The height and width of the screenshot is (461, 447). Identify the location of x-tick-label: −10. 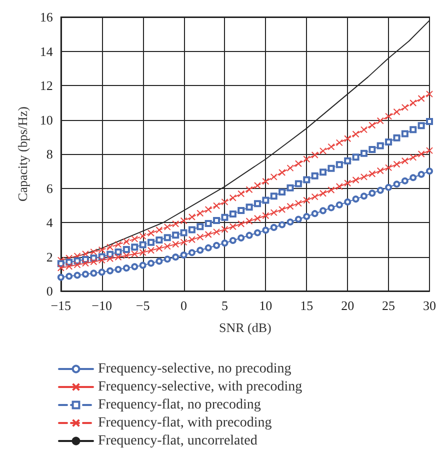
(102, 305).